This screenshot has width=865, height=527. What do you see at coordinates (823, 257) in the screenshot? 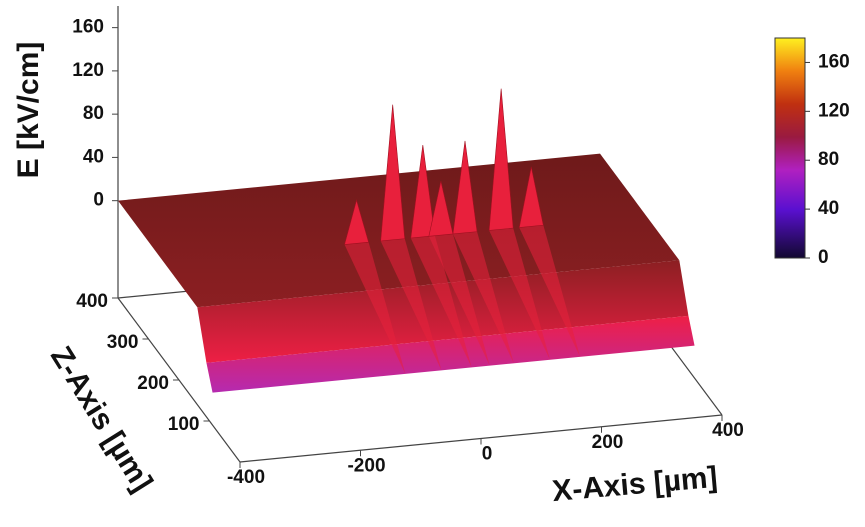
I see `colorbar-tick-label: 0` at bounding box center [823, 257].